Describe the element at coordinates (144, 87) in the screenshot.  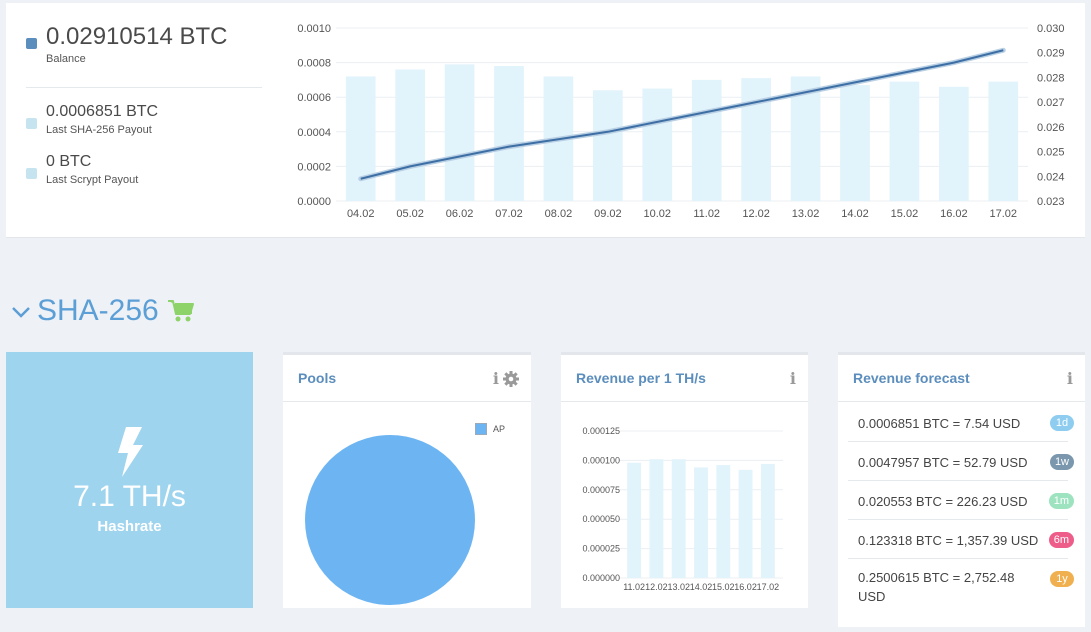
I see `divider` at that location.